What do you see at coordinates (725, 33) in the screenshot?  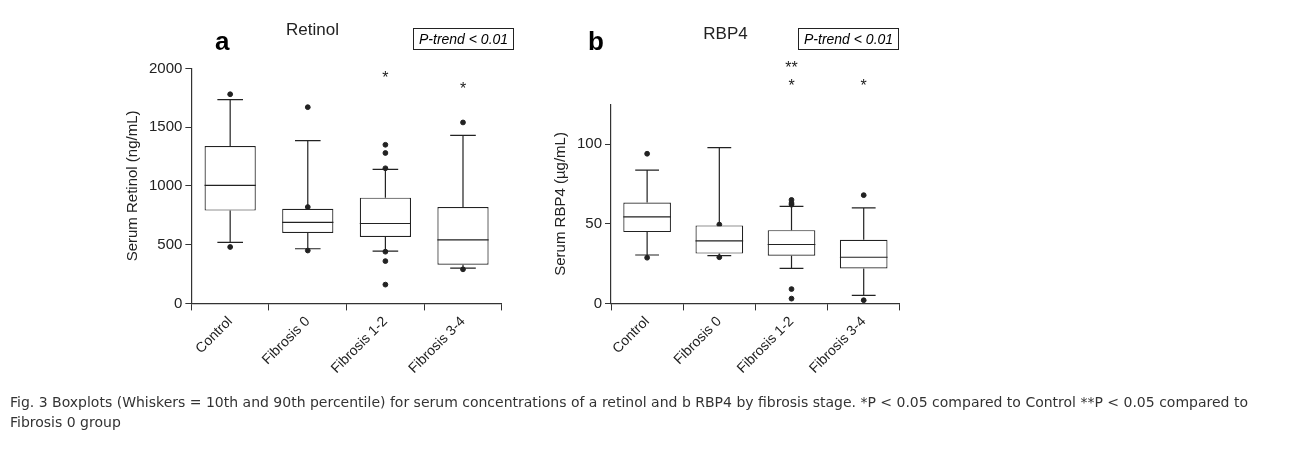 I see `chart-title: RBP4` at bounding box center [725, 33].